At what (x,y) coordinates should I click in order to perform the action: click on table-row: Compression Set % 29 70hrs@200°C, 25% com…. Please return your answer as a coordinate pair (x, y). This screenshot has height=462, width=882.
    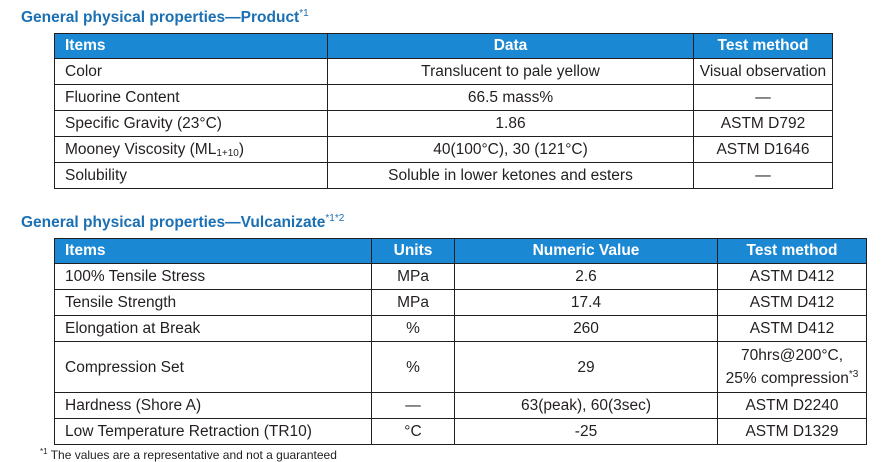
    Looking at the image, I should click on (460, 367).